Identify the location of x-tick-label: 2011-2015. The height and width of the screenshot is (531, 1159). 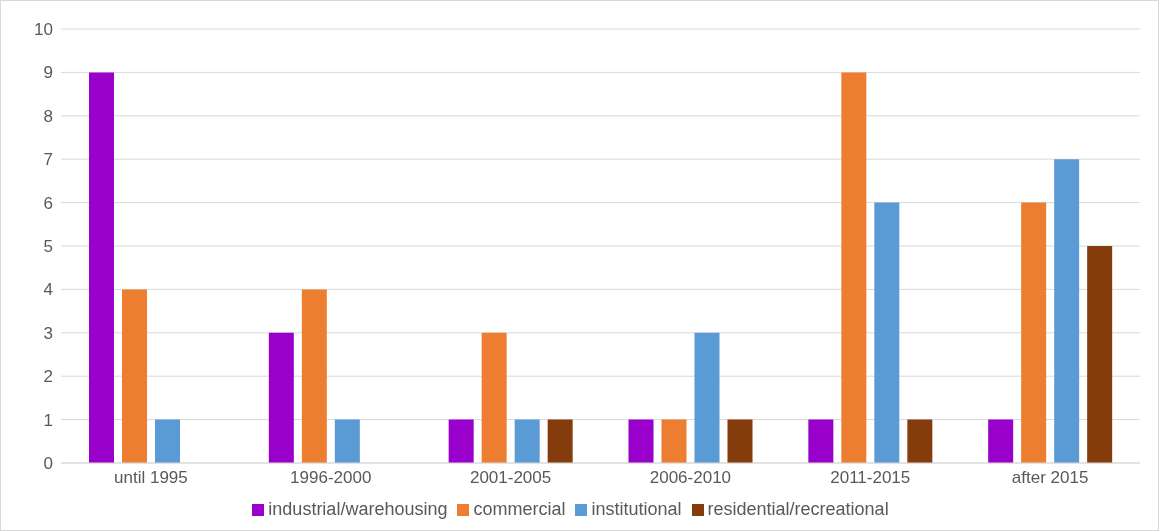
(870, 478).